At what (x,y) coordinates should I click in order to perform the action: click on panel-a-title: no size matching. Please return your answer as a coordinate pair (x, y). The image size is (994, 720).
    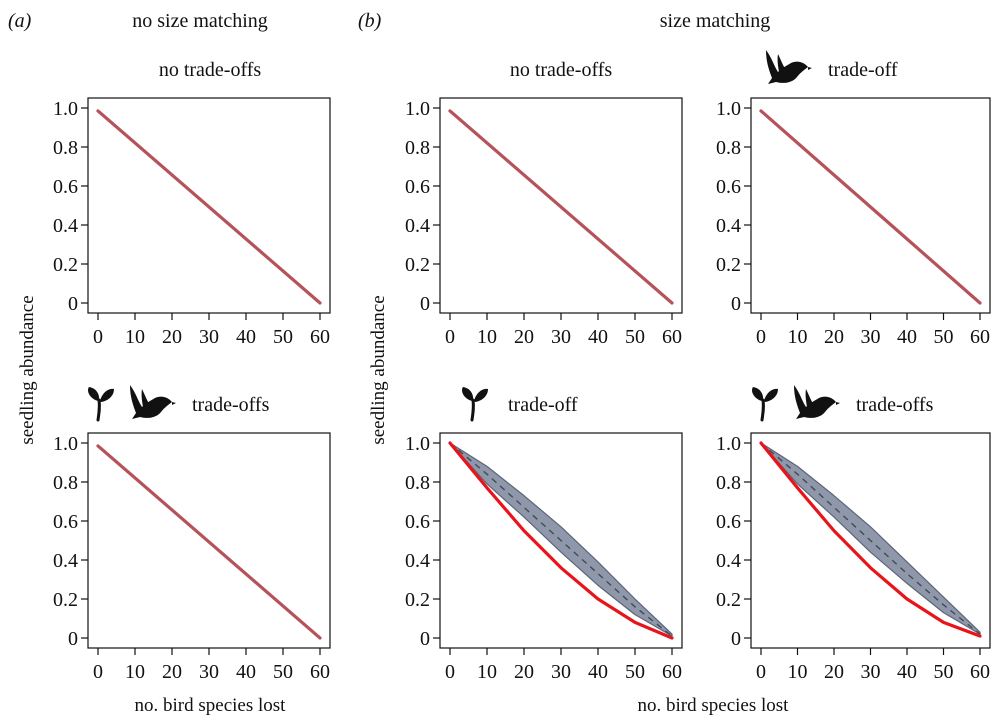
    Looking at the image, I should click on (200, 21).